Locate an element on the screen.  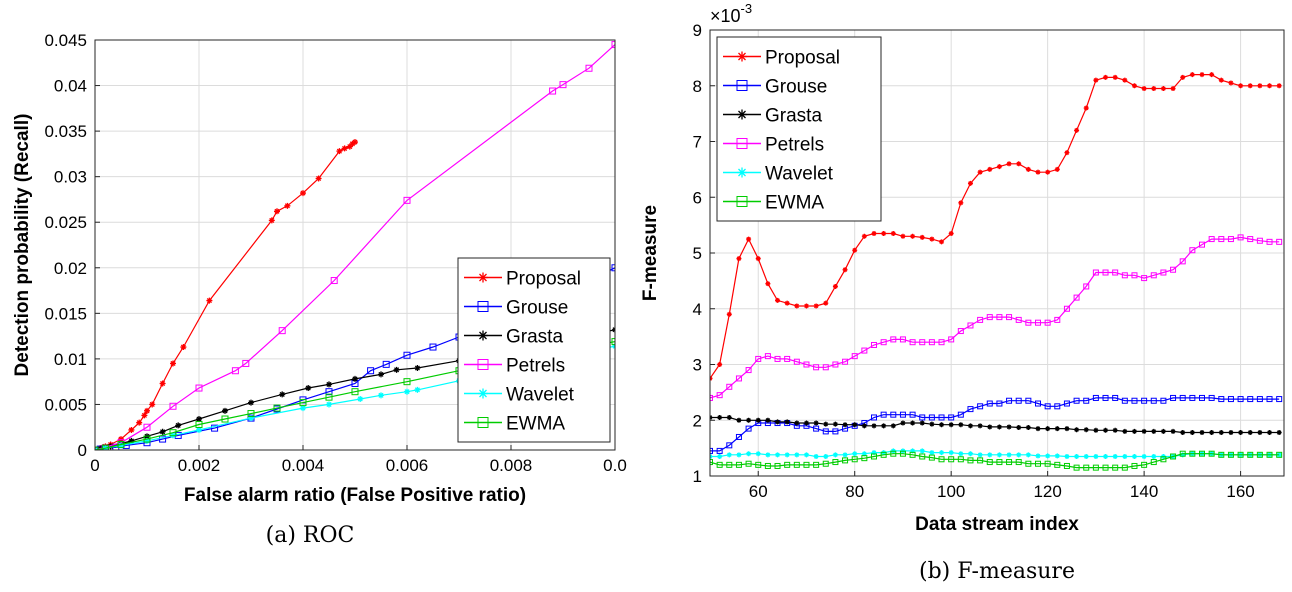
roc-x-axis-title: False alarm ratio (False Positive ratio) is located at coordinates (355, 495).